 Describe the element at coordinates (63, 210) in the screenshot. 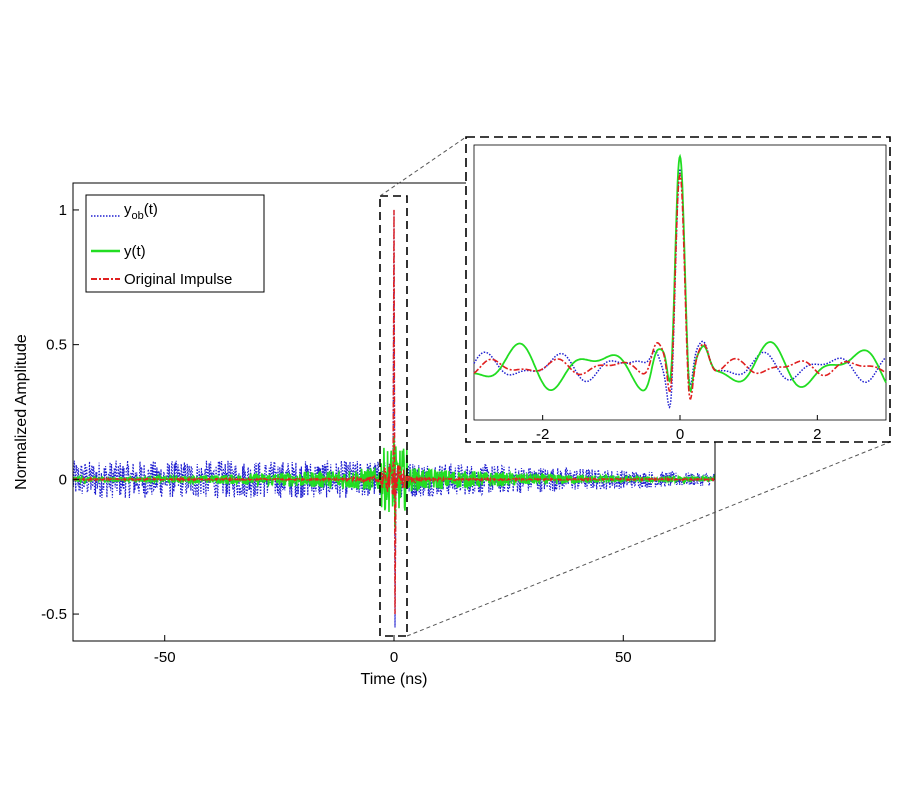

I see `y-tick-label: 1` at that location.